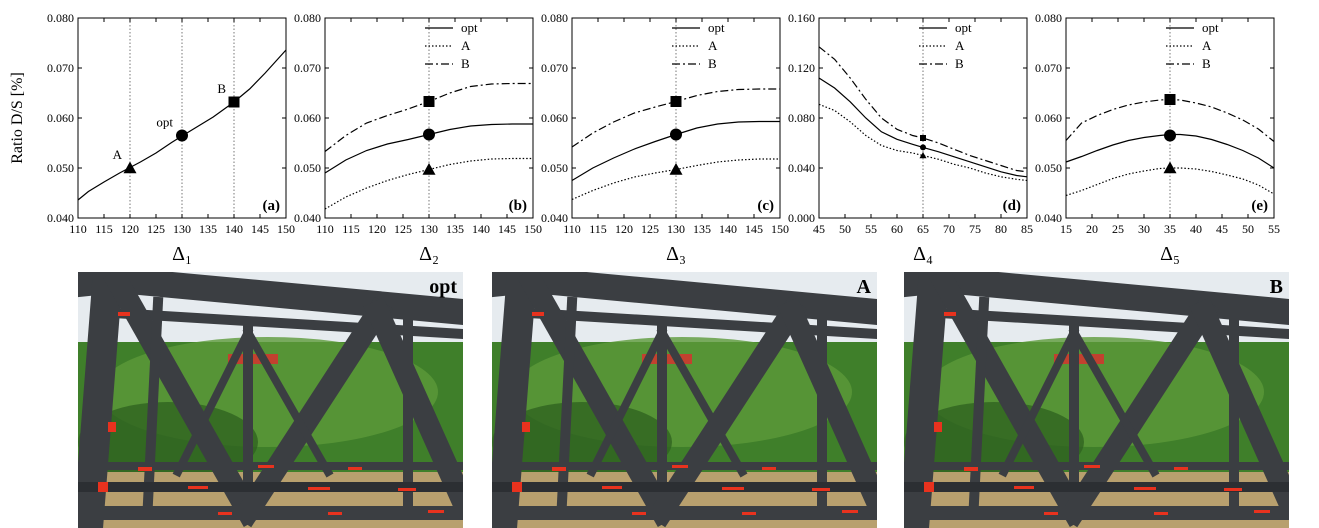 The image size is (1319, 528). Describe the element at coordinates (1066, 229) in the screenshot. I see `x-tick-label: 15` at that location.